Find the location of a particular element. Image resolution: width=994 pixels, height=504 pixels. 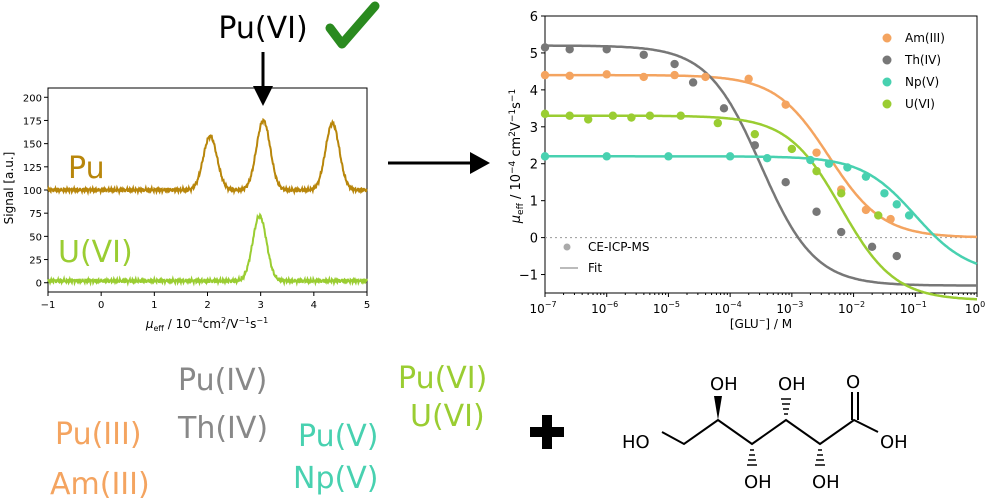

series-label-pu: Pu is located at coordinates (86, 168).